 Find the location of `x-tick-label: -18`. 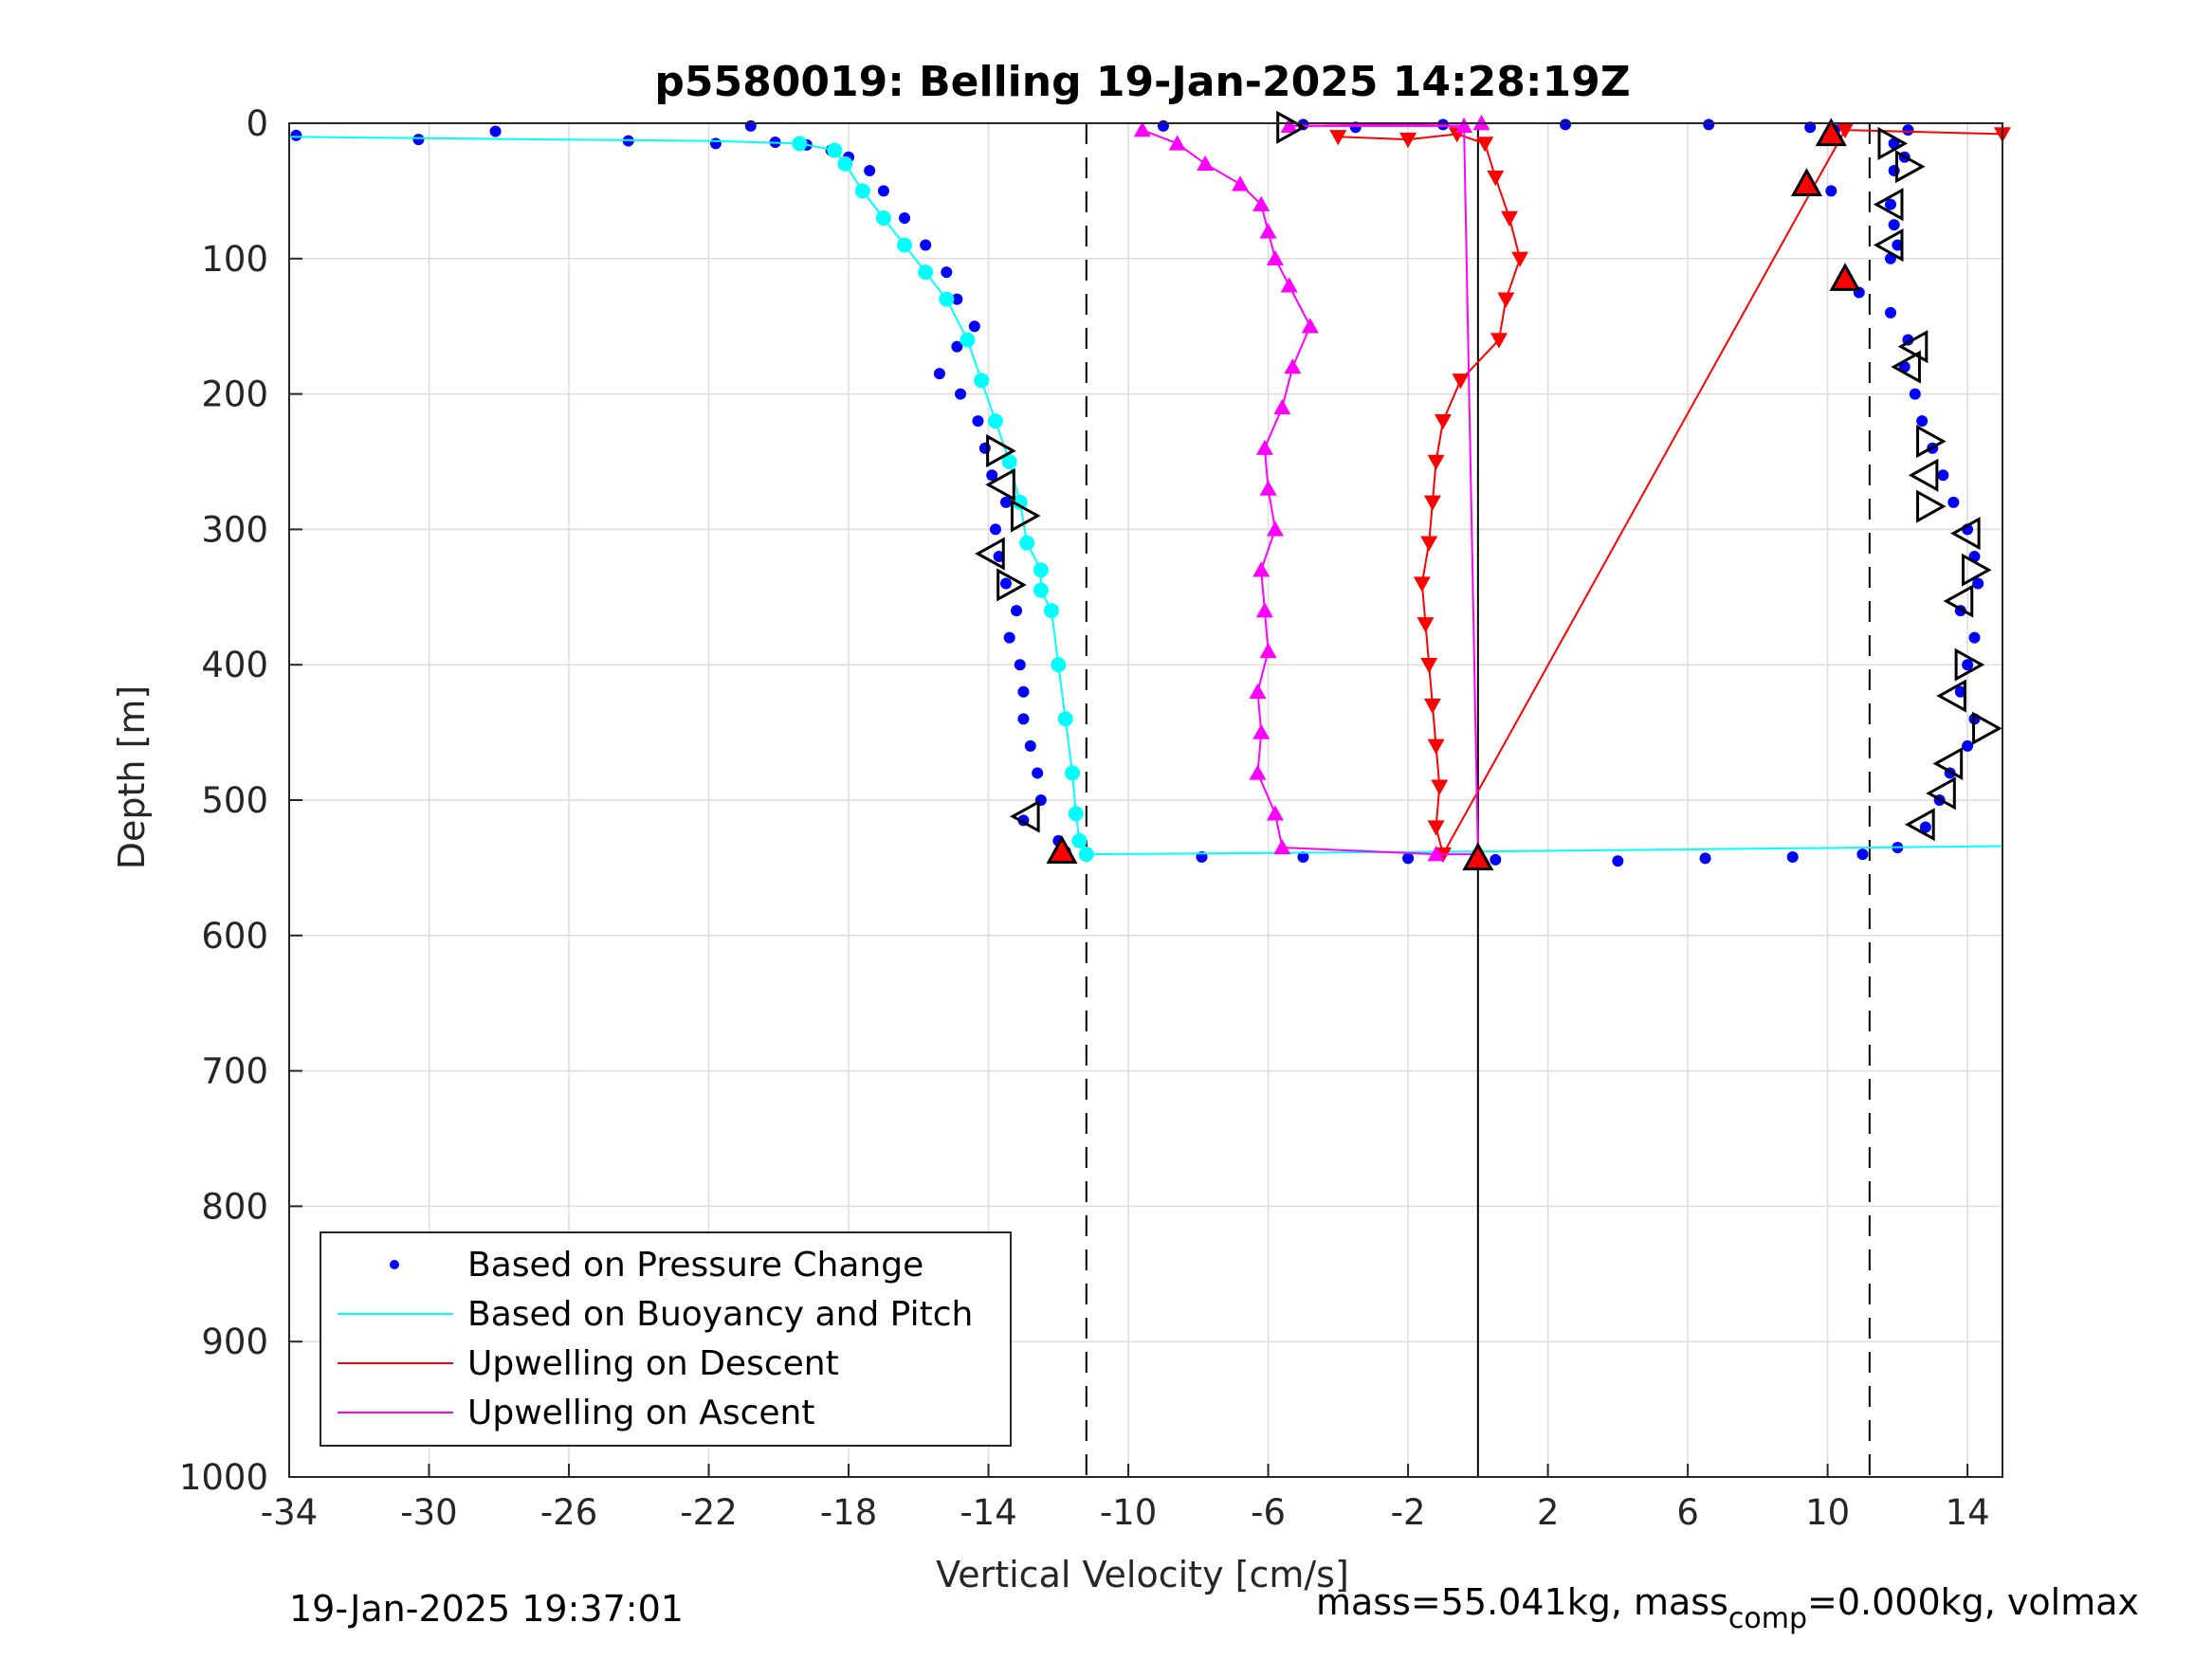

x-tick-label: -18 is located at coordinates (848, 1512).